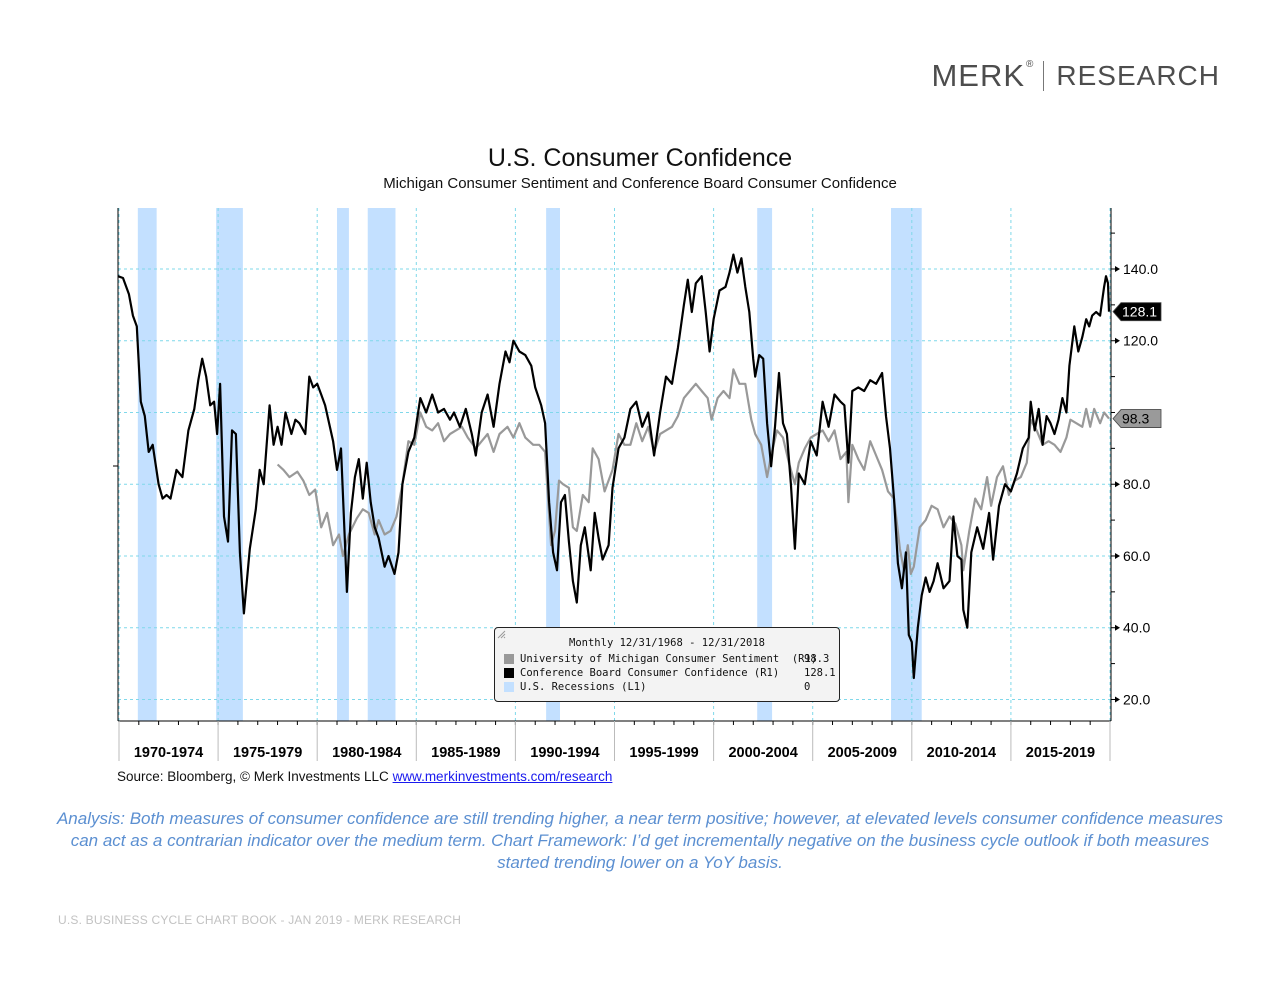  Describe the element at coordinates (693, 471) in the screenshot. I see `michigan-sentiment-line` at that location.